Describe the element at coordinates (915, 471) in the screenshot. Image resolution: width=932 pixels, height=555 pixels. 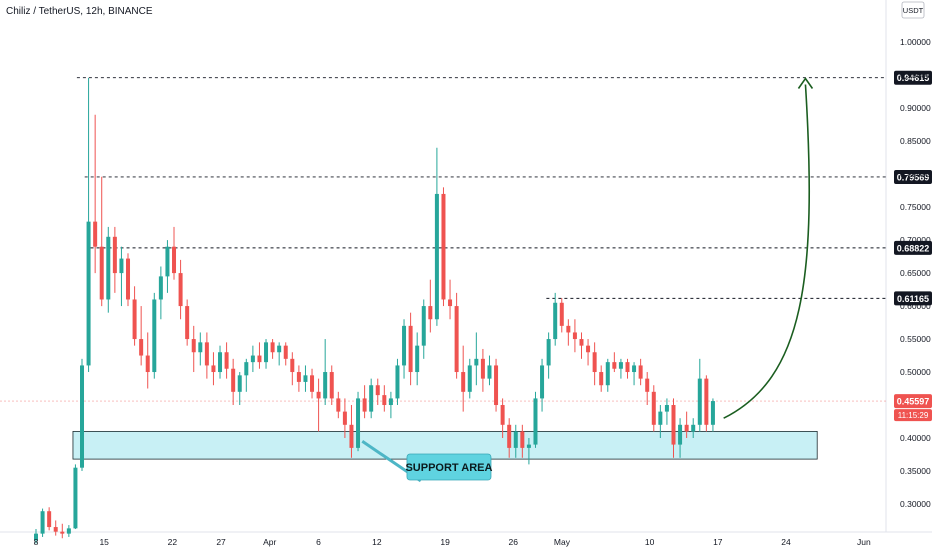
I see `price-tick-label: 0.35000` at that location.